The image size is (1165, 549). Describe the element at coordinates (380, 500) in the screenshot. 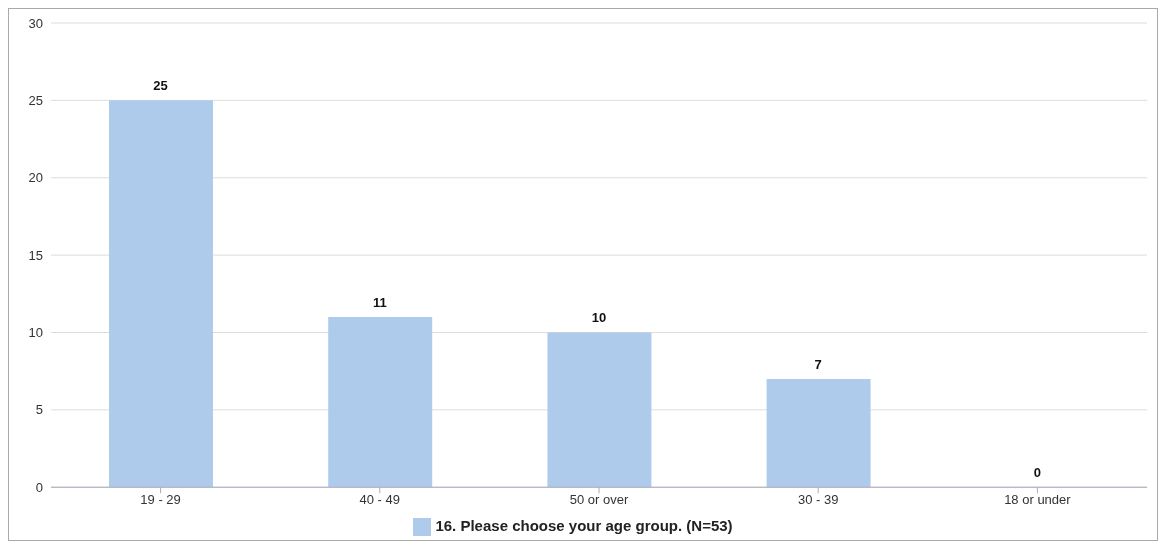

I see `x-tick-label: 40 - 49` at that location.